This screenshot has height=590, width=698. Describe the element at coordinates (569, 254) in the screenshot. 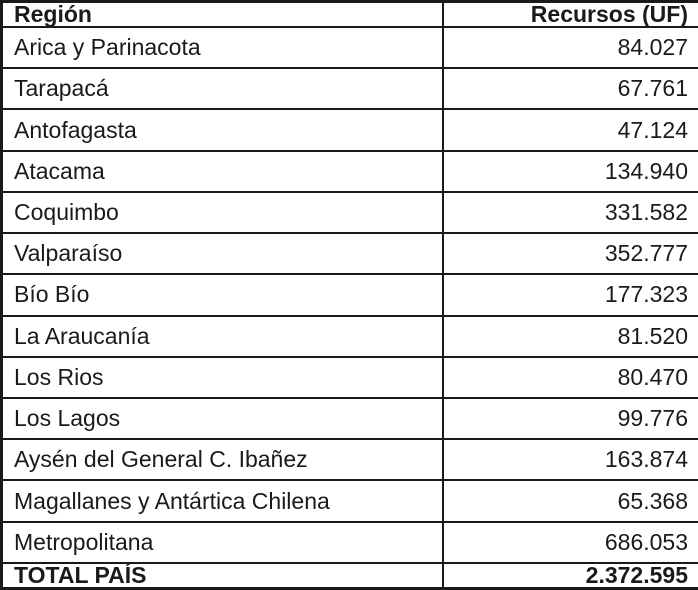

I see `value-cell: 352.777` at that location.